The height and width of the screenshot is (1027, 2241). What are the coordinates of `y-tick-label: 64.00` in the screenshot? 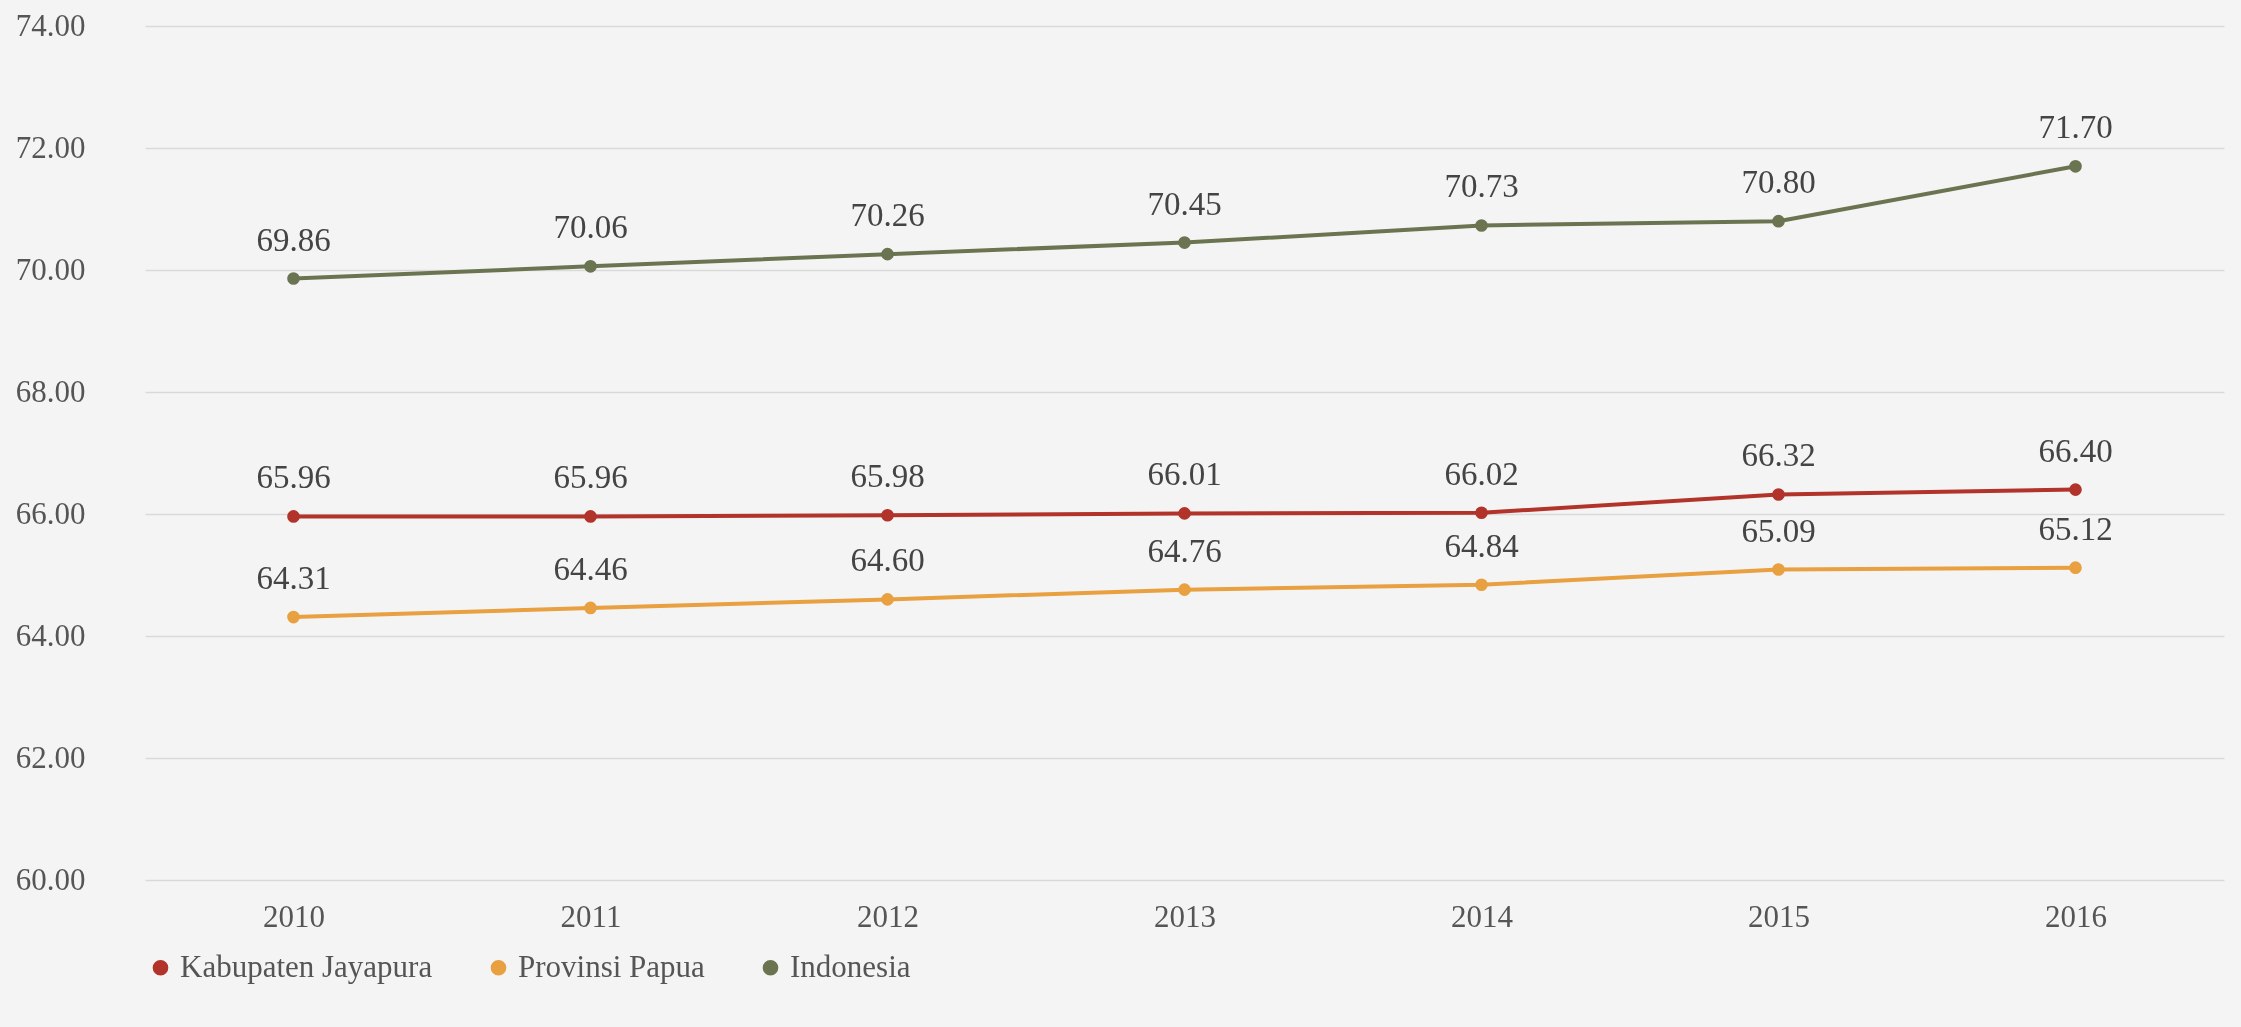 It's located at (50, 635).